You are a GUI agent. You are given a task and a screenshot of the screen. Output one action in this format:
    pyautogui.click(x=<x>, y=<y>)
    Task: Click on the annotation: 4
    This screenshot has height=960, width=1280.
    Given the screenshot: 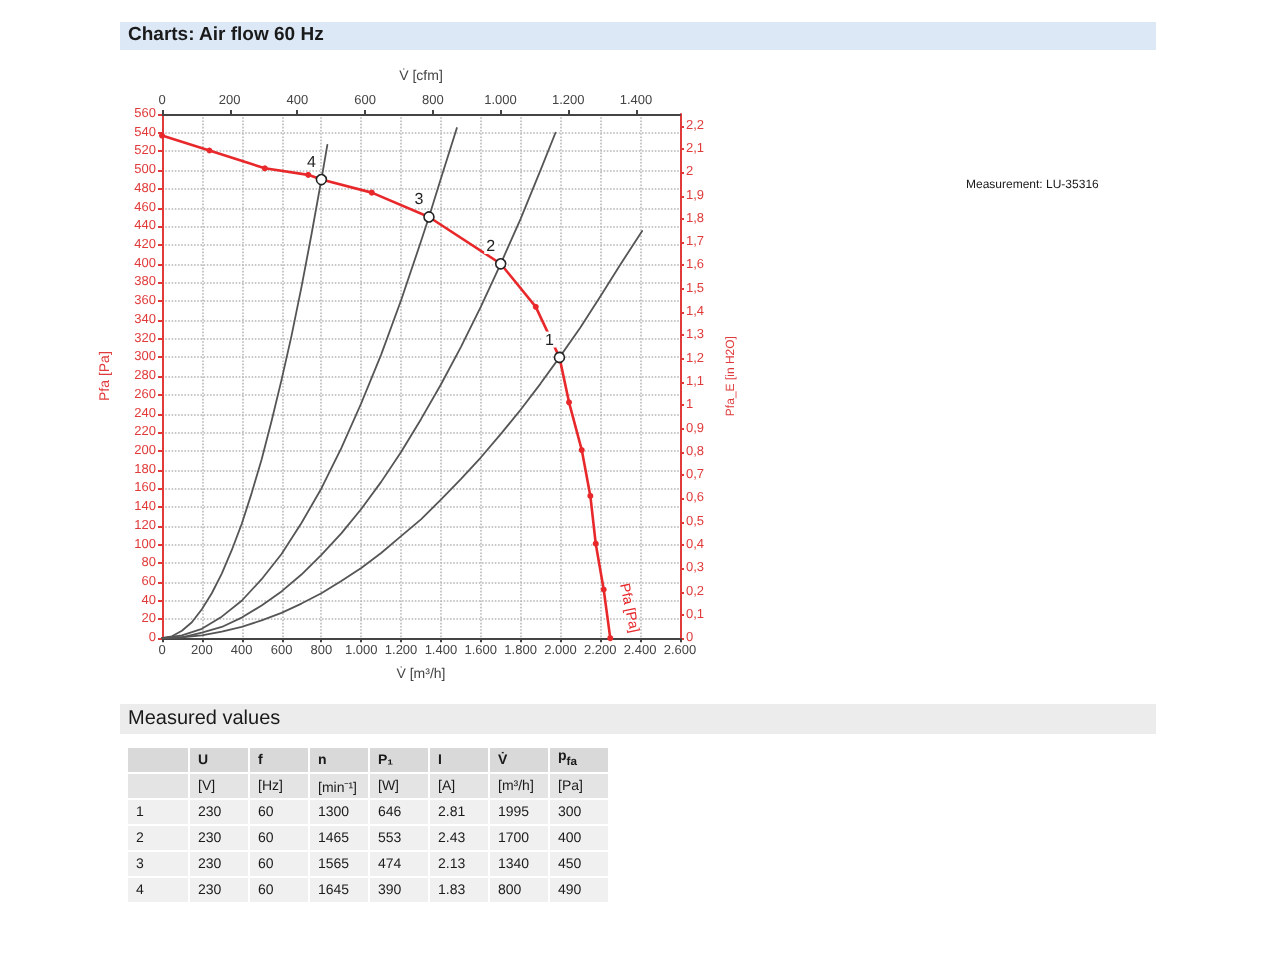 What is the action you would take?
    pyautogui.click(x=311, y=161)
    